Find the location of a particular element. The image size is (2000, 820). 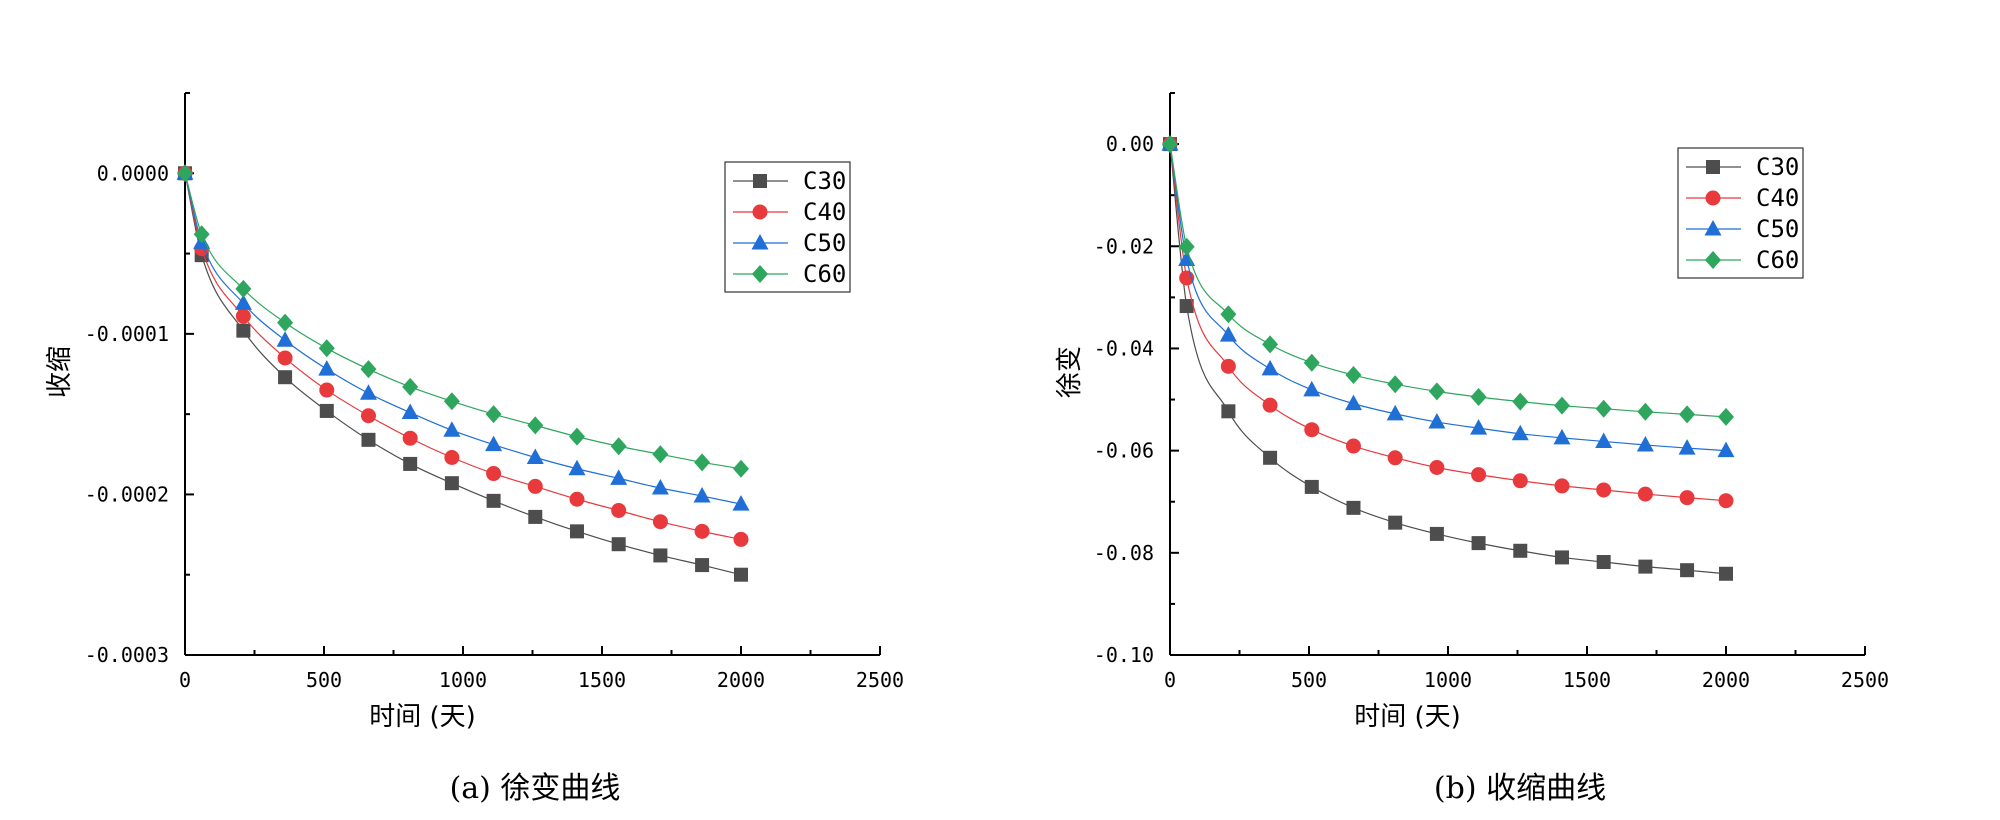

y-tick-label: -0.02 is located at coordinates (1124, 246).